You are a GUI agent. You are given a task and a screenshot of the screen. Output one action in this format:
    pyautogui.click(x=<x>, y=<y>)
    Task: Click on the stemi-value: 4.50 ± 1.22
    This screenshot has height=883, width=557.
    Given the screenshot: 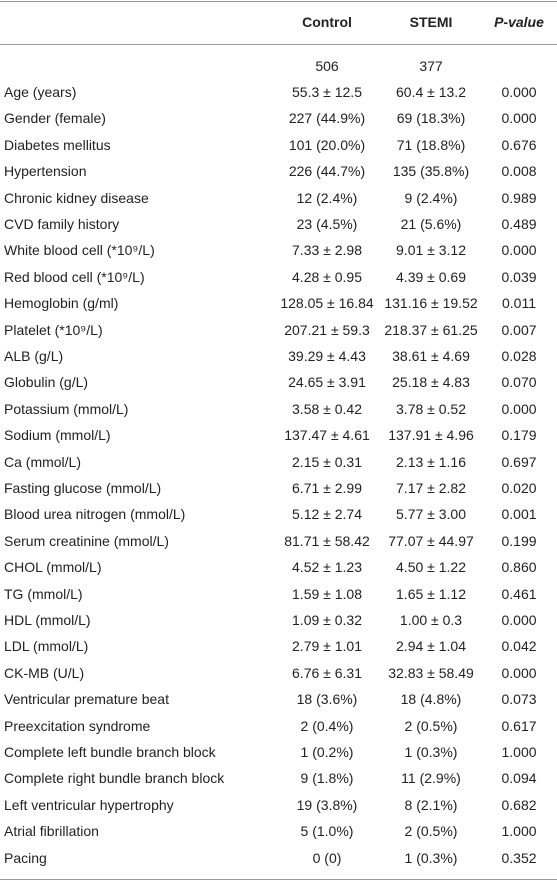 What is the action you would take?
    pyautogui.click(x=431, y=567)
    